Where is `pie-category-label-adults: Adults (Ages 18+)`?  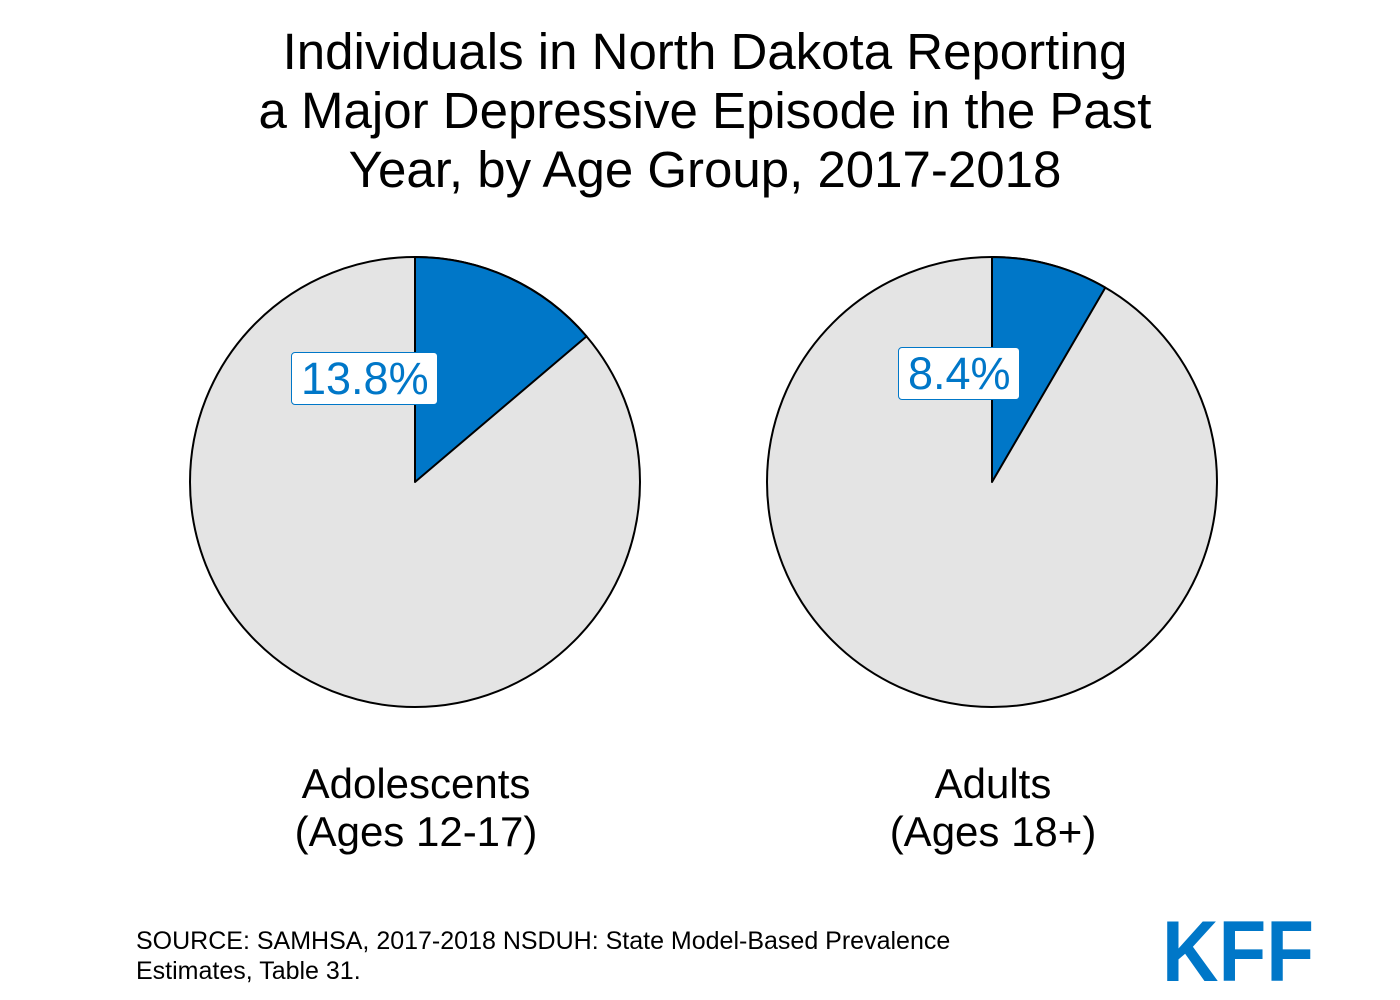 pie-category-label-adults: Adults (Ages 18+) is located at coordinates (993, 808).